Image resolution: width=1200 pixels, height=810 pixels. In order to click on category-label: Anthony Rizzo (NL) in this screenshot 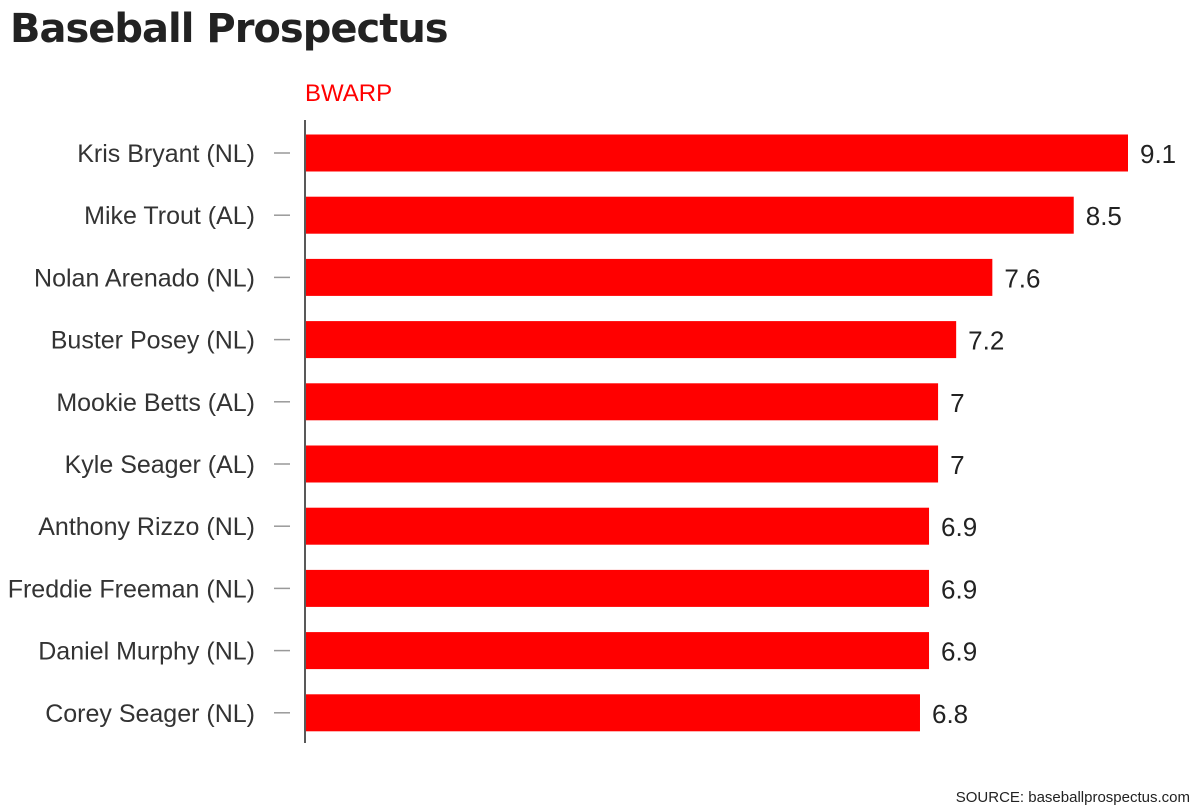, I will do `click(146, 527)`.